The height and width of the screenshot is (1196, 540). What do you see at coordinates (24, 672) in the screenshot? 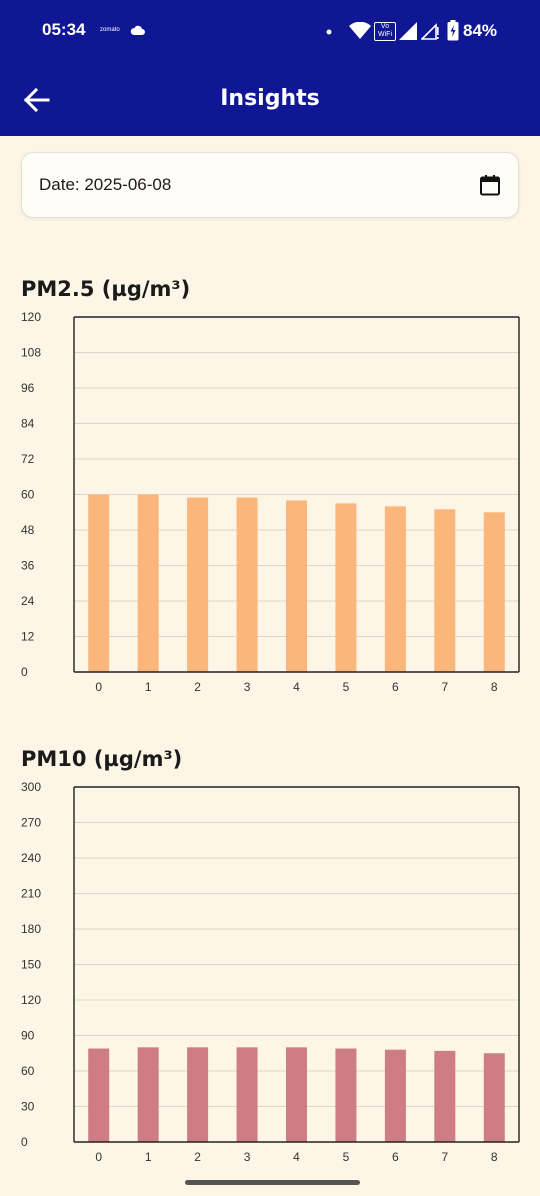
I see `pm25-y-tick: 0` at bounding box center [24, 672].